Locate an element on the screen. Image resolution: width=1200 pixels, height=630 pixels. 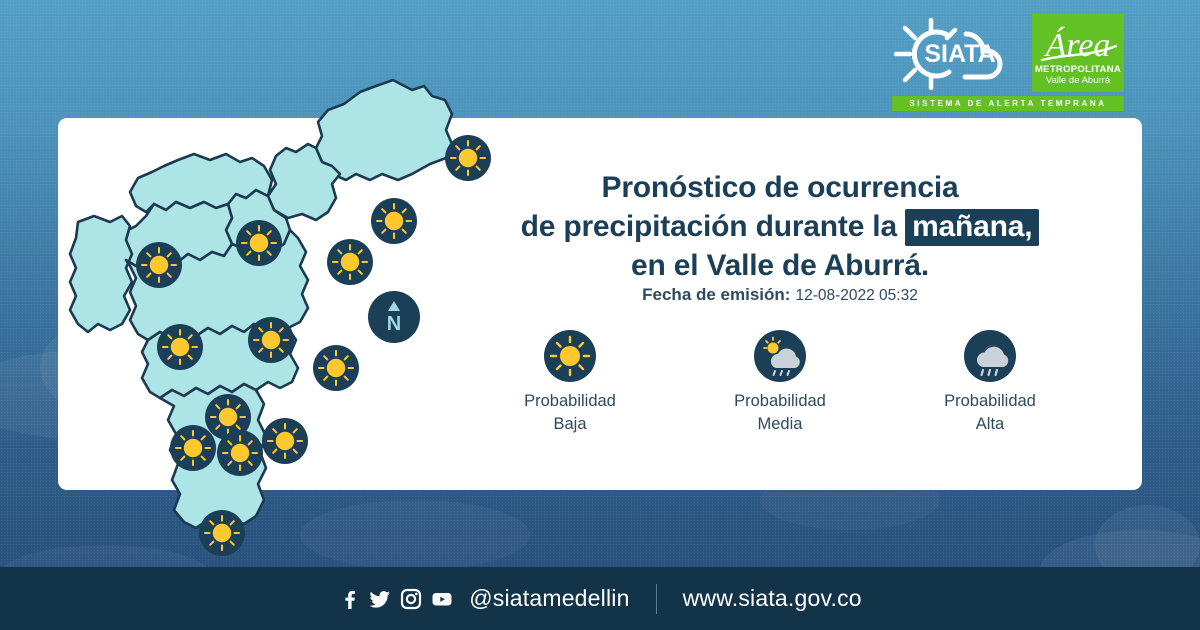
probability-legend: Probabilidad Baja is located at coordinates (780, 383).